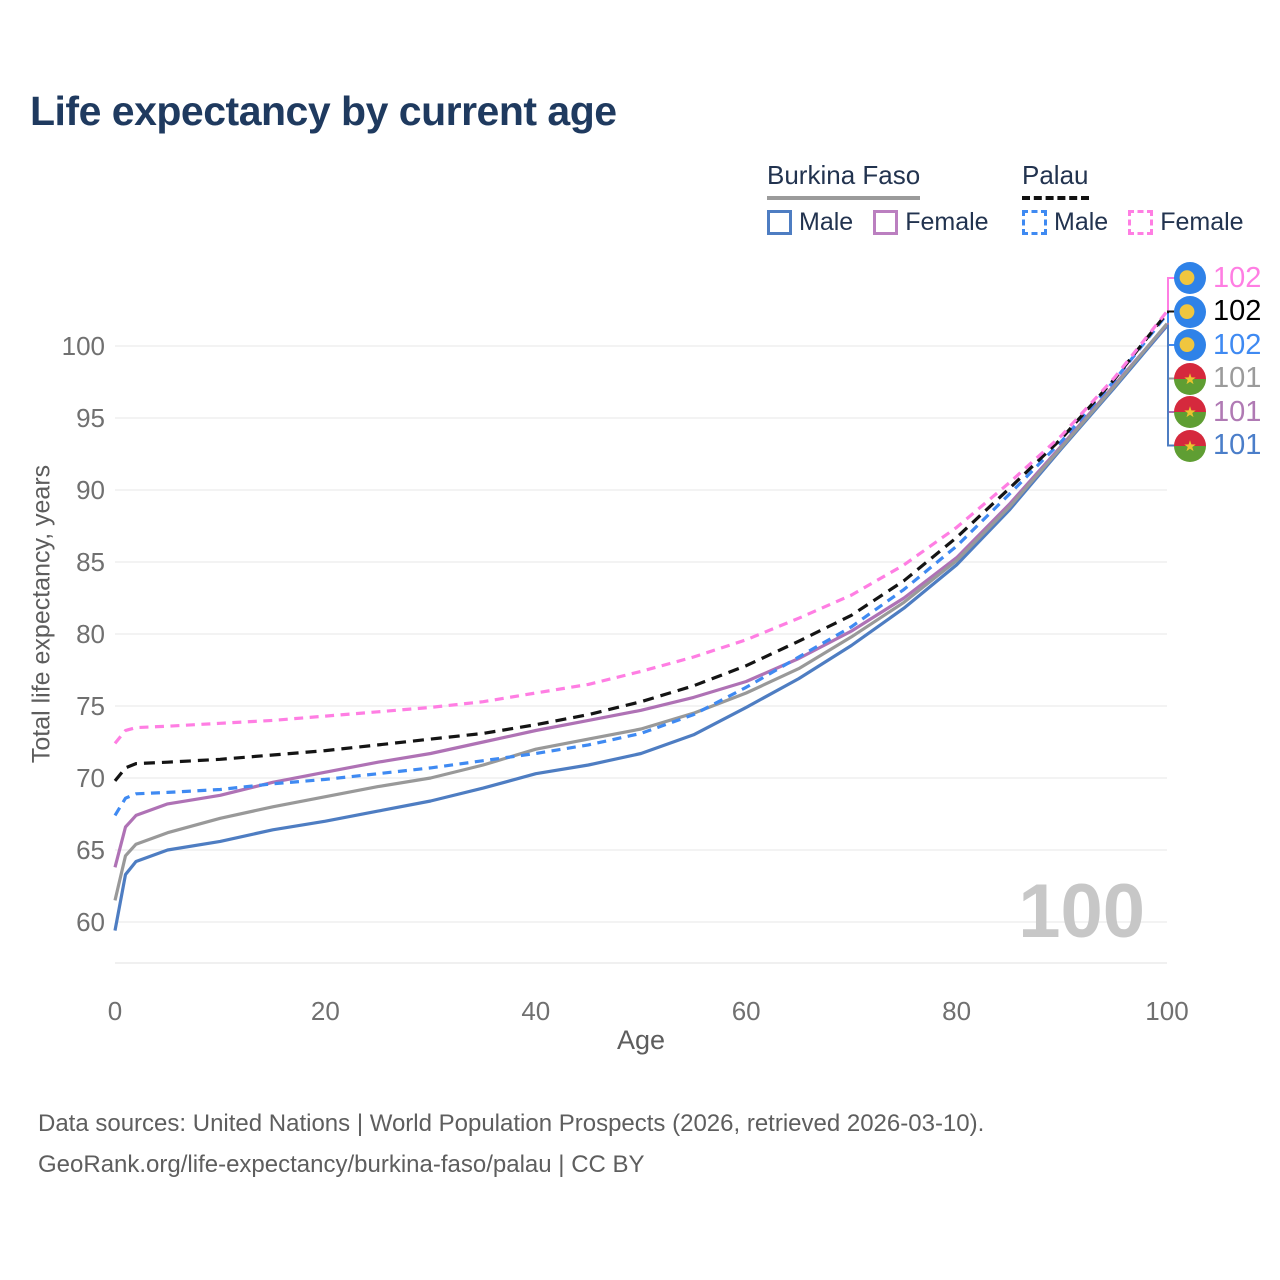 Image resolution: width=1280 pixels, height=1280 pixels. I want to click on y-tick-label-60: 60, so click(90, 922).